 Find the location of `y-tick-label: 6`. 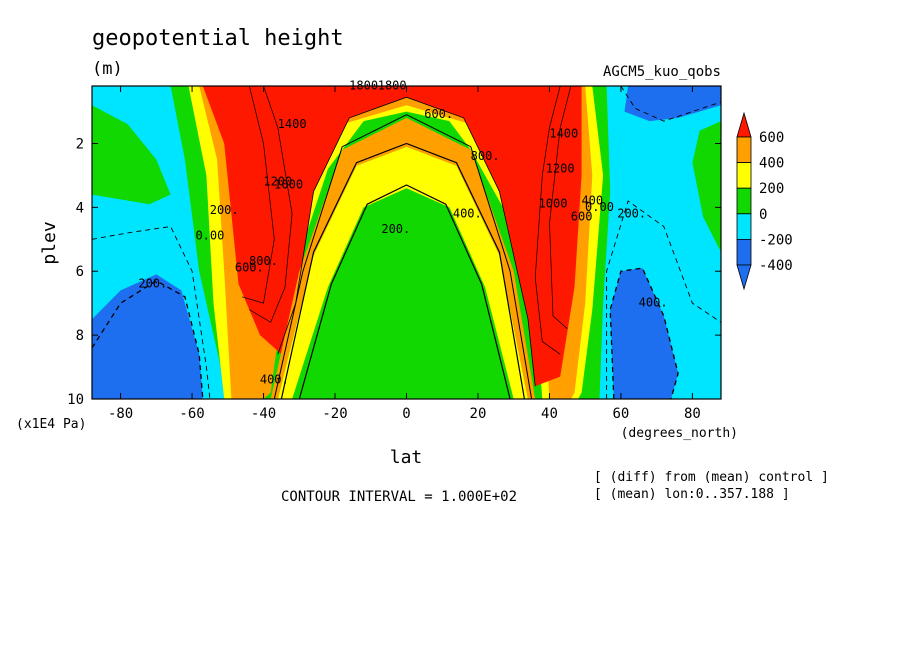

y-tick-label: 6 is located at coordinates (80, 272).